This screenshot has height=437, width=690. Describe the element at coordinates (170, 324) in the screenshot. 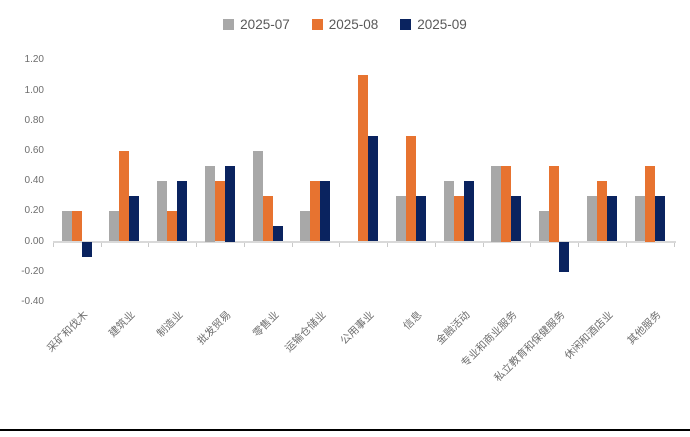

I see `x-axis-label: 制造业` at that location.